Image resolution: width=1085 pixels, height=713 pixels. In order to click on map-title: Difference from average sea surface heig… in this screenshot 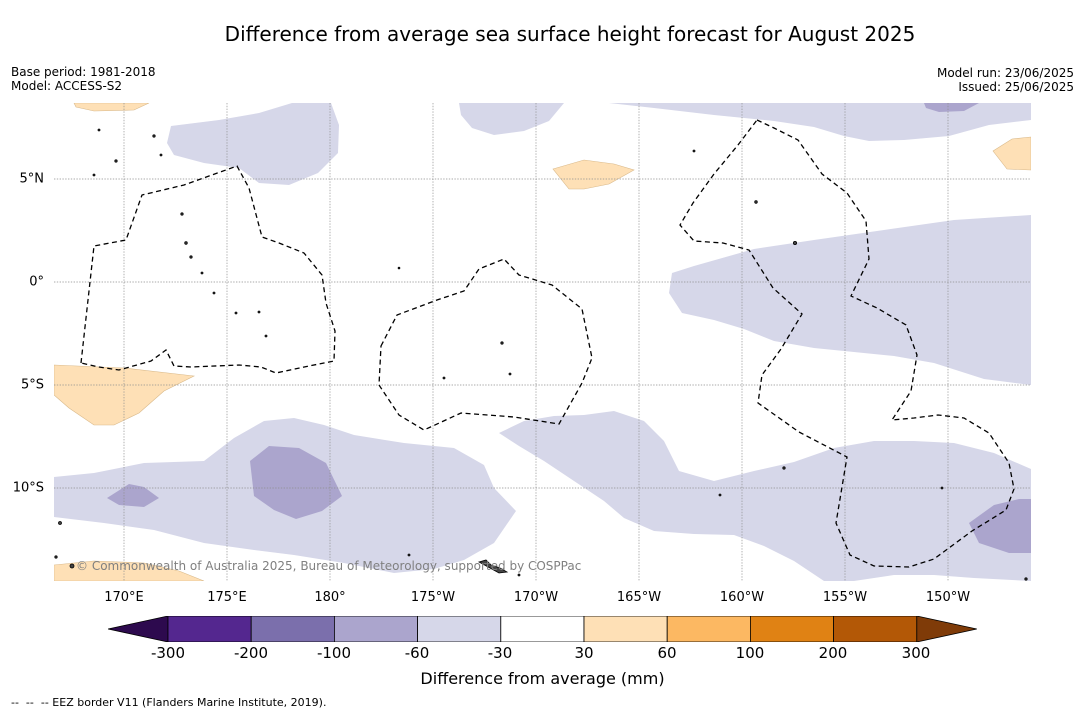, I will do `click(570, 34)`.